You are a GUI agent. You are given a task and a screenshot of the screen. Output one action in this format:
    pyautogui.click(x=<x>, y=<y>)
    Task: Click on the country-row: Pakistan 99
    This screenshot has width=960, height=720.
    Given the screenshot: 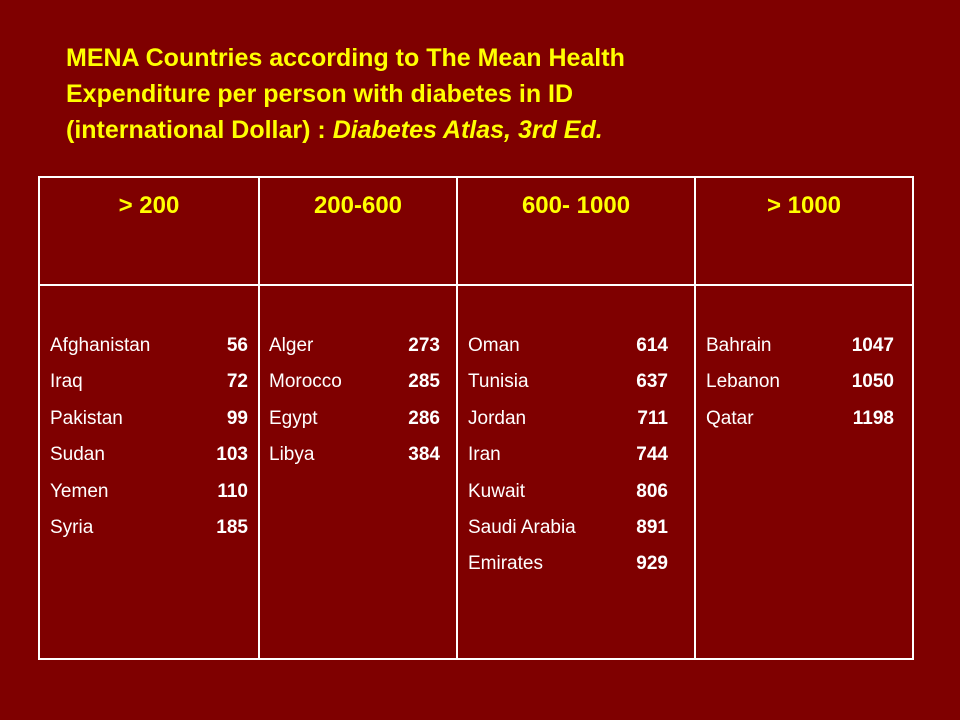 What is the action you would take?
    pyautogui.click(x=149, y=419)
    